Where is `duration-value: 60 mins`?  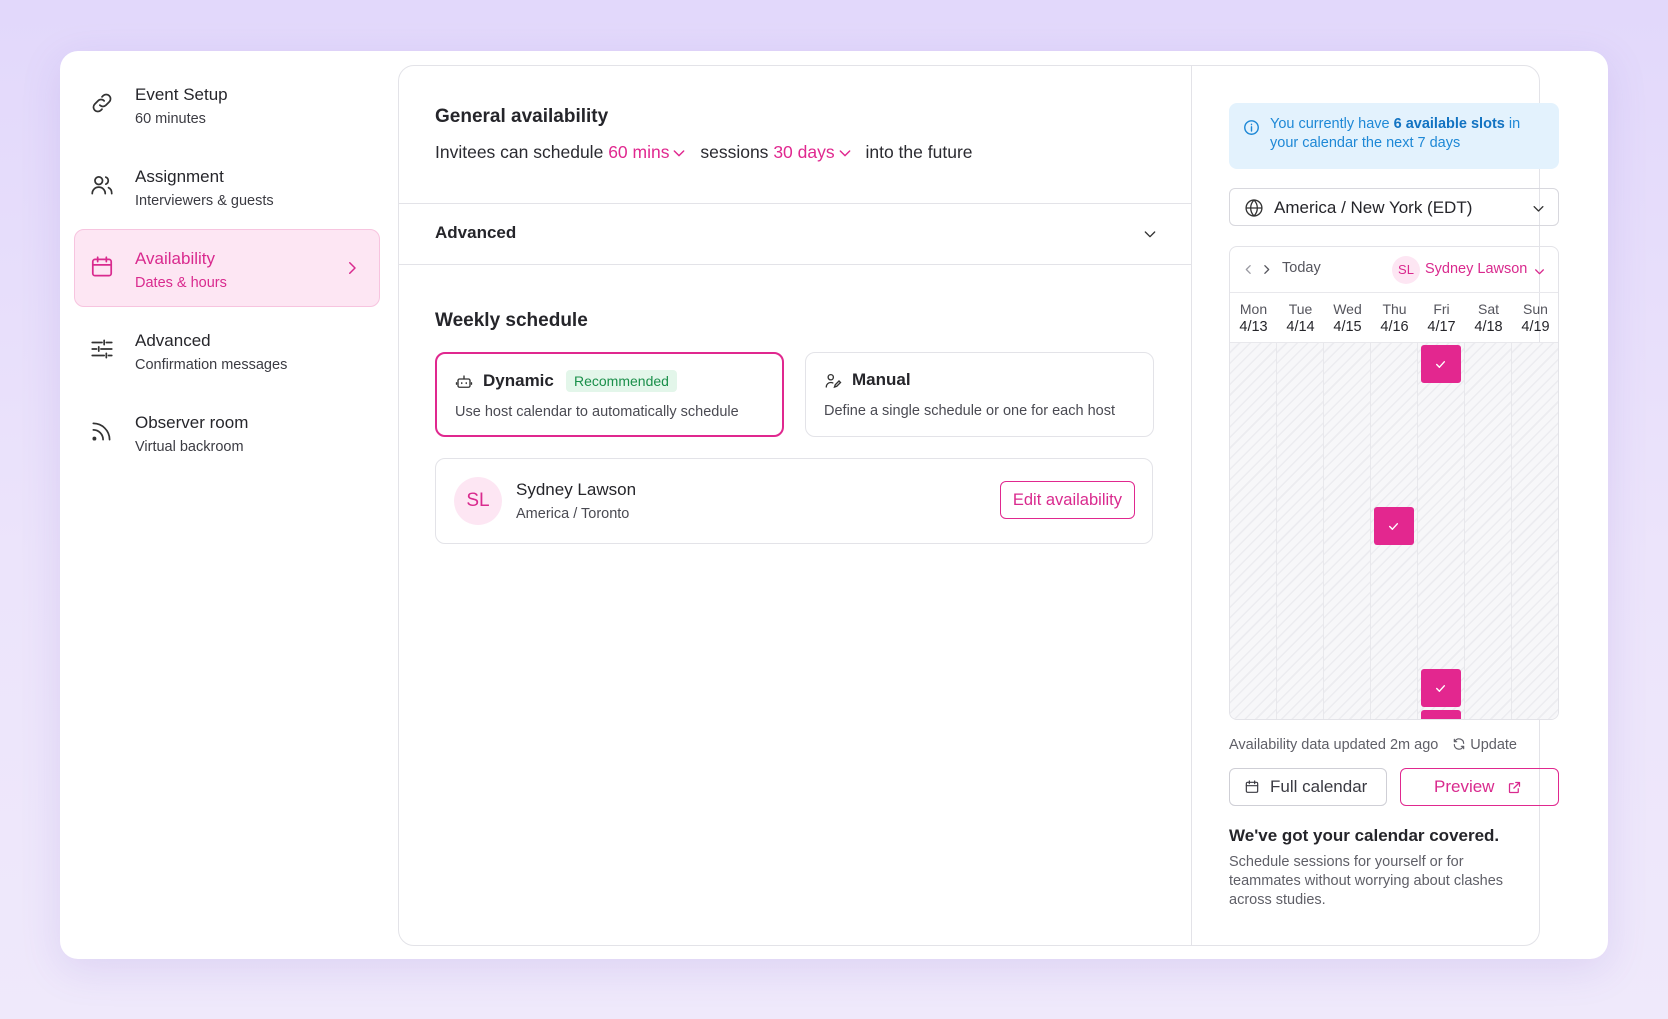
duration-value: 60 mins is located at coordinates (639, 152).